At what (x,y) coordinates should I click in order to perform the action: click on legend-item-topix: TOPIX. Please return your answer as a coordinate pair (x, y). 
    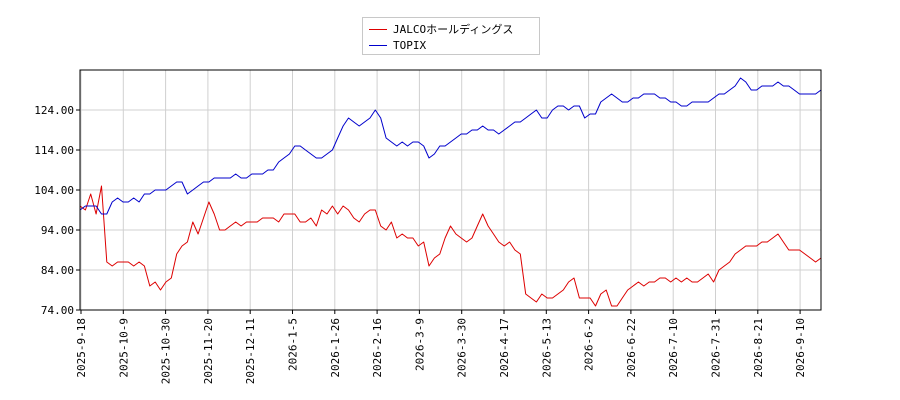
    Looking at the image, I should click on (397, 45).